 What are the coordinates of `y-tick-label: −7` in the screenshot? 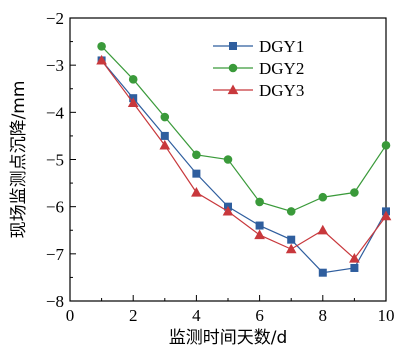 It's located at (55, 254).